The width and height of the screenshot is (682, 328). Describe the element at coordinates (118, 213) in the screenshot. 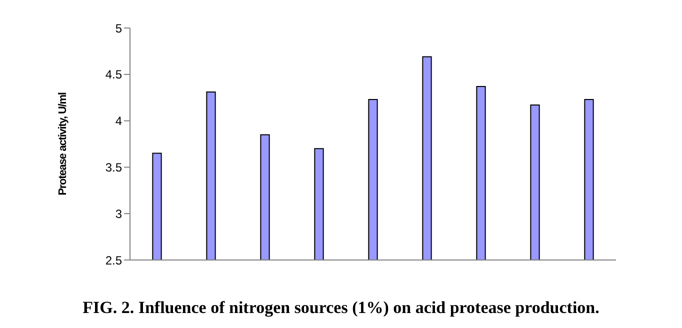

I see `y-tick-label: 3` at that location.